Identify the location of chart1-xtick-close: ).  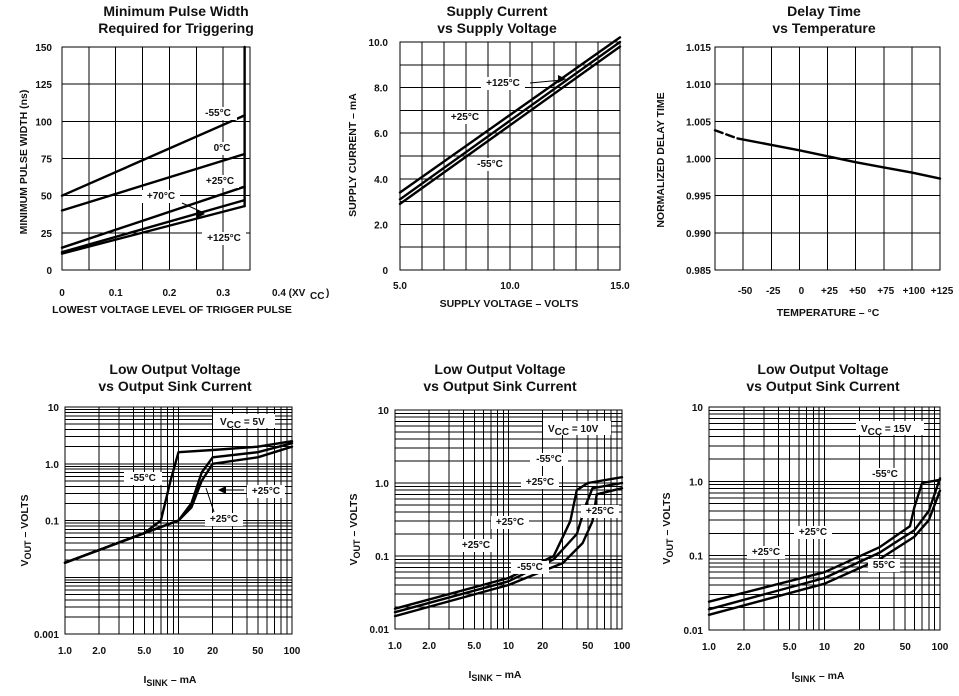
(327, 293).